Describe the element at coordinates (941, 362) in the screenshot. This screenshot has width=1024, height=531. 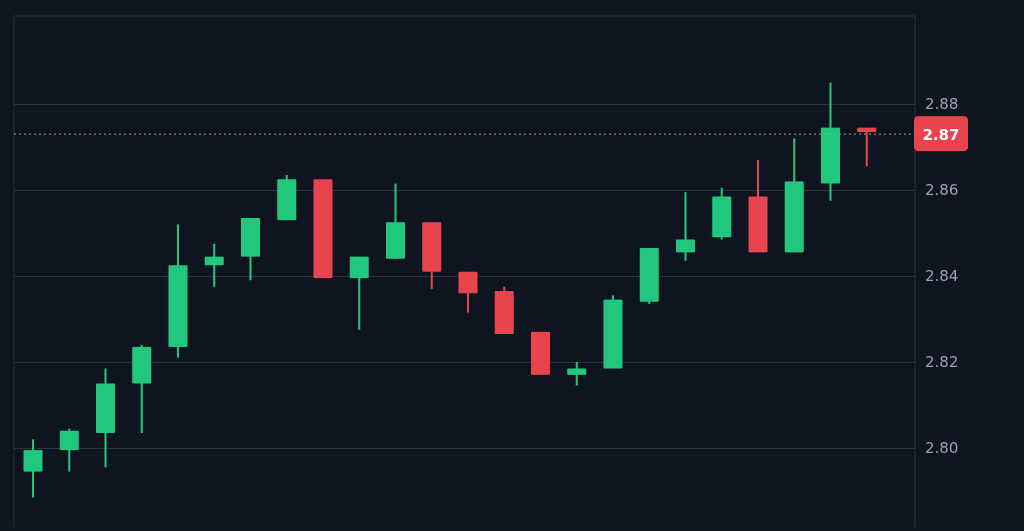
I see `y-tick-label: 2.82` at that location.